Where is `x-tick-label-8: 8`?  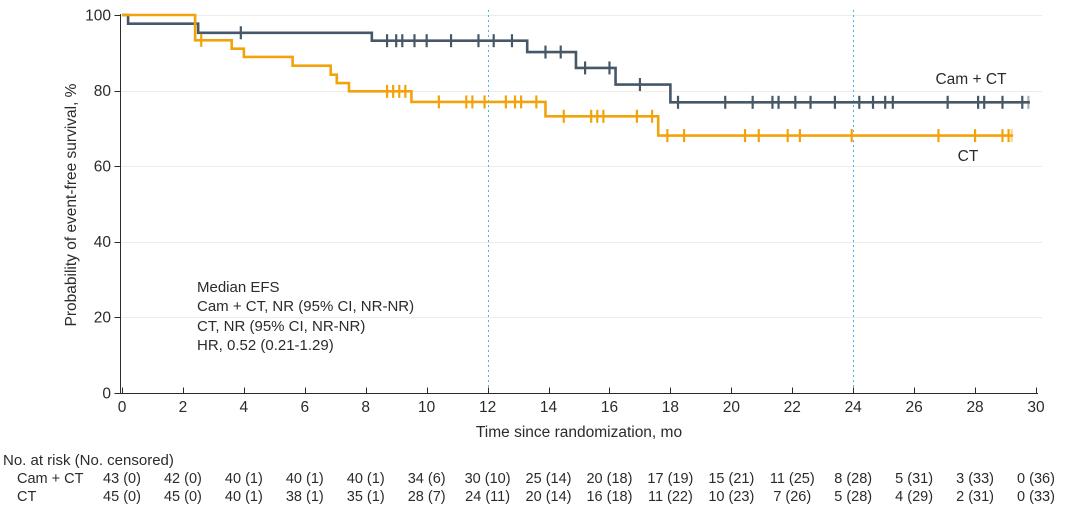
x-tick-label-8: 8 is located at coordinates (365, 407).